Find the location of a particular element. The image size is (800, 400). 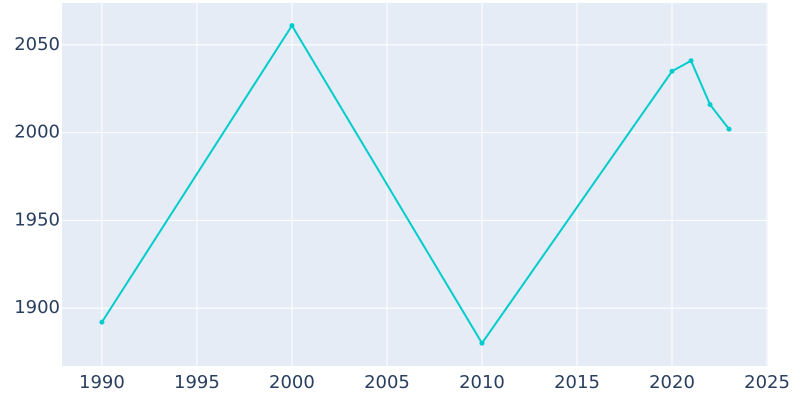

y-tick-label: 2000 is located at coordinates (37, 132).